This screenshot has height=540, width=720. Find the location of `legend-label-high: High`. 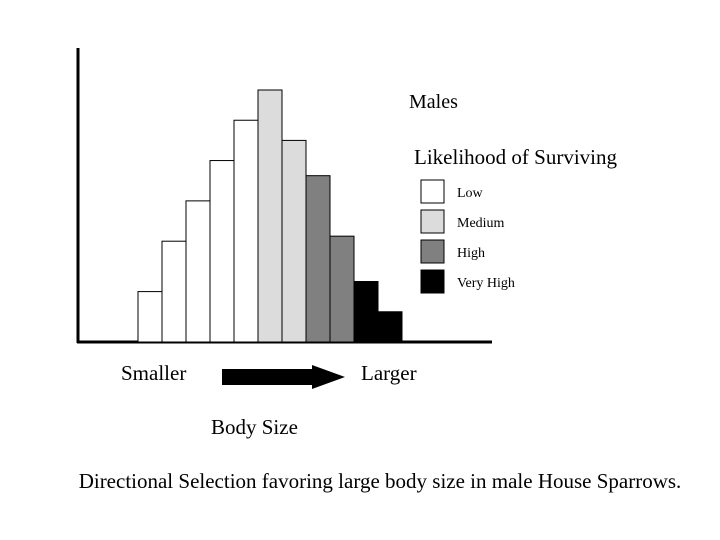

legend-label-high: High is located at coordinates (471, 253).